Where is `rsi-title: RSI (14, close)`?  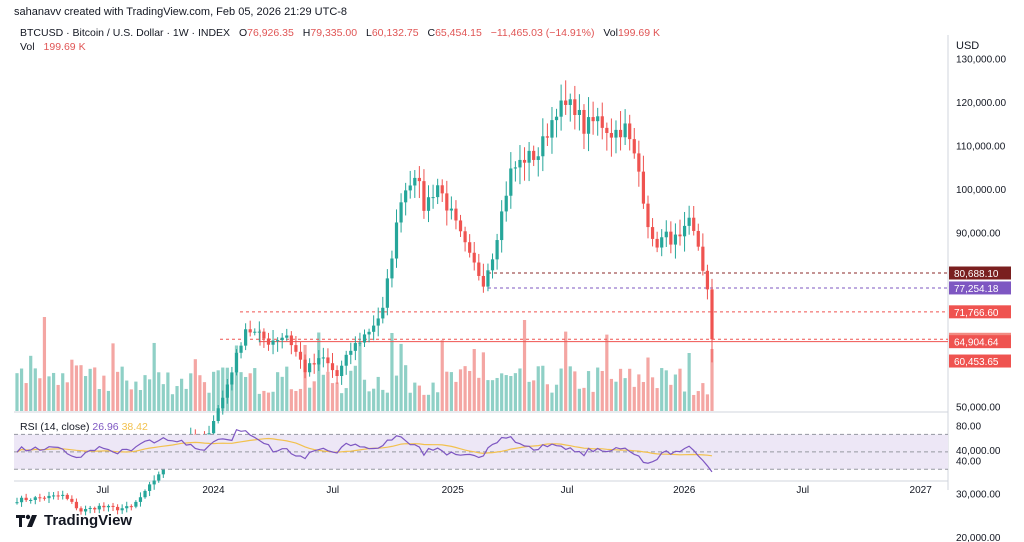
rsi-title: RSI (14, close) is located at coordinates (55, 427).